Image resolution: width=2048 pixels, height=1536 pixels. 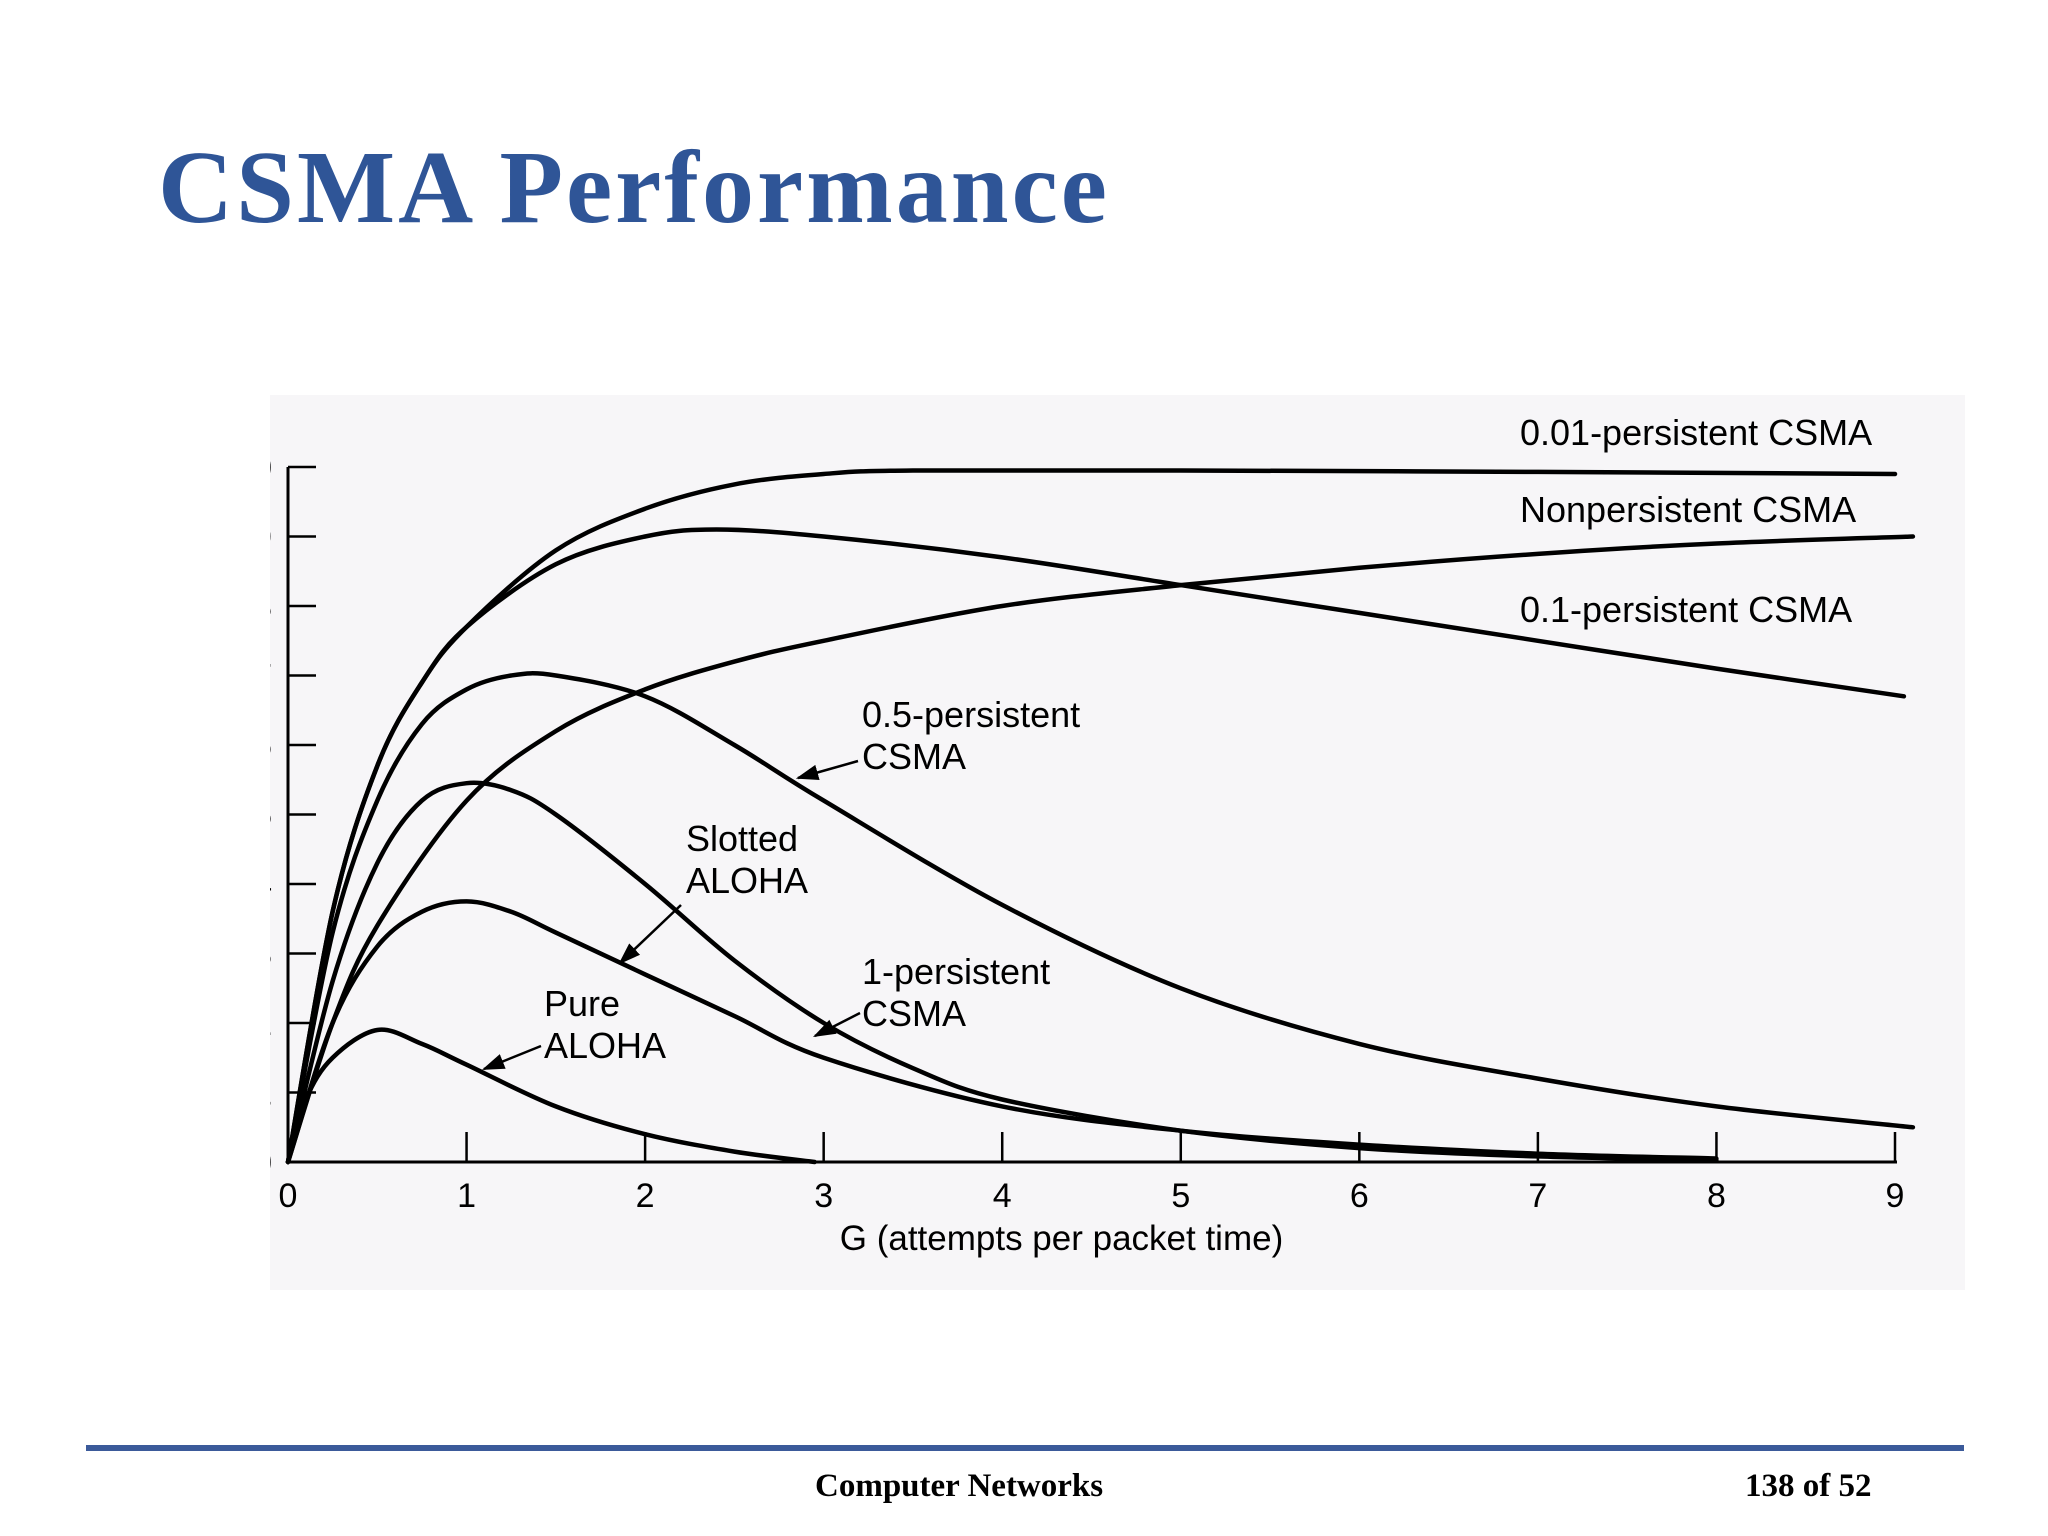 What do you see at coordinates (582, 1003) in the screenshot?
I see `series-label-pure-aloha: Pure` at bounding box center [582, 1003].